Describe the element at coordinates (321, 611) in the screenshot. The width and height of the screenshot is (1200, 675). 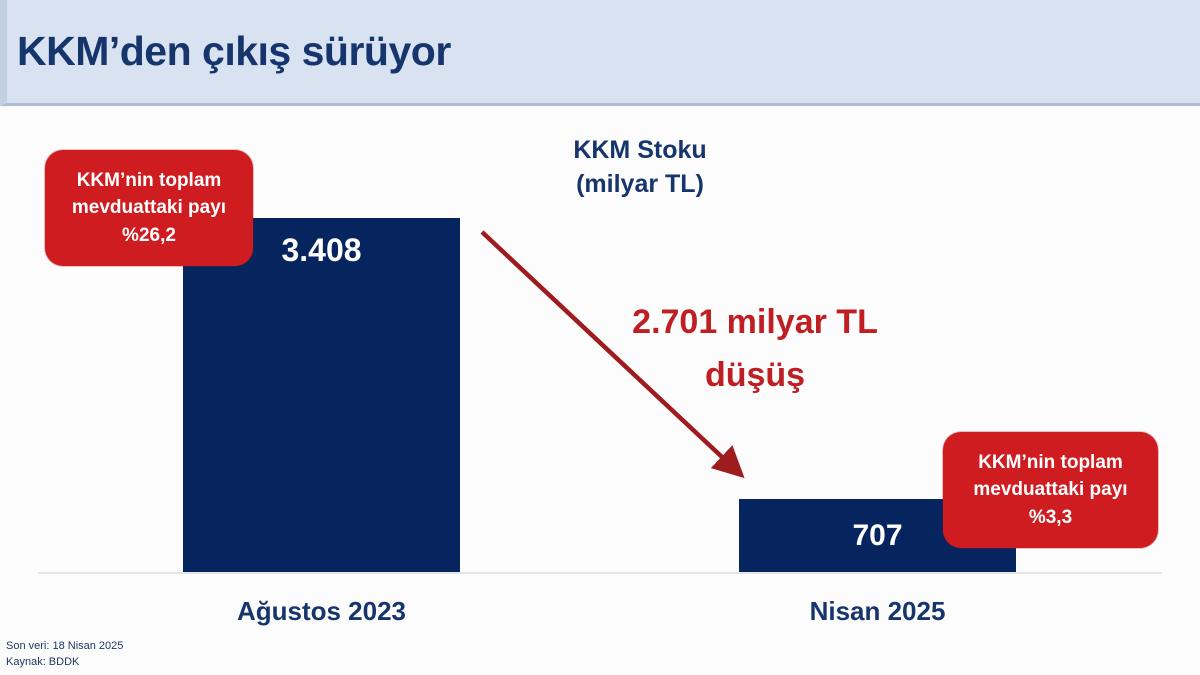
I see `x-label-august-2023: Ağustos 2023` at that location.